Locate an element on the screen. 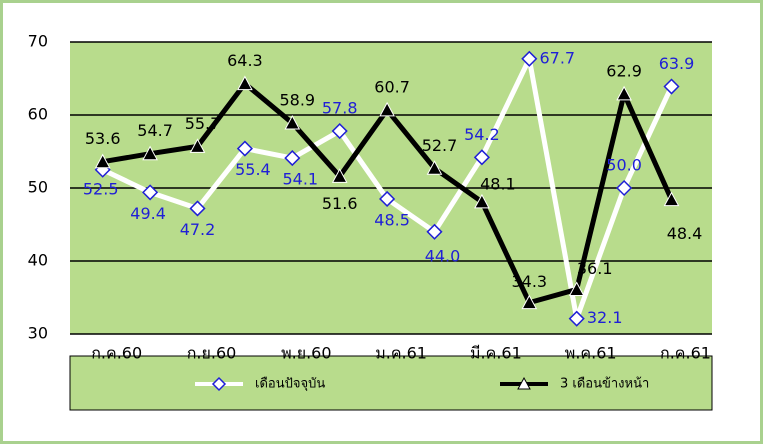 The height and width of the screenshot is (448, 763). data-label: 55.4 is located at coordinates (253, 169).